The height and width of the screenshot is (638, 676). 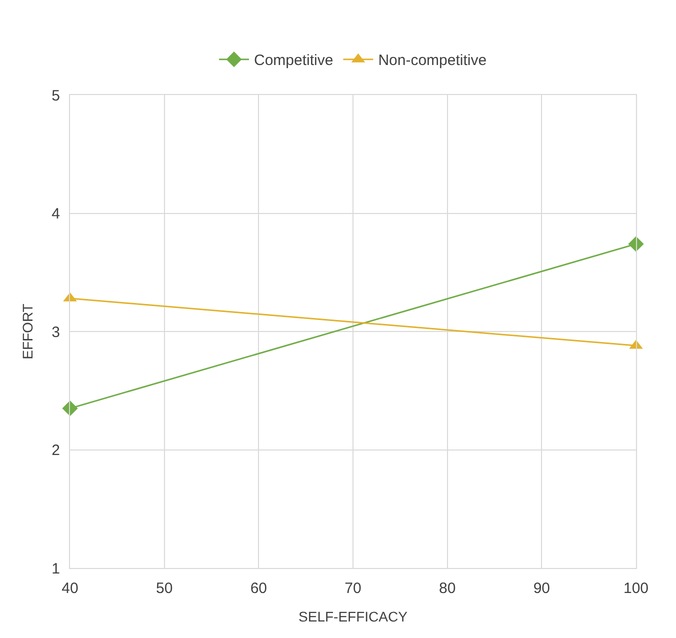 What do you see at coordinates (432, 61) in the screenshot?
I see `legend-label: Non-competitive` at bounding box center [432, 61].